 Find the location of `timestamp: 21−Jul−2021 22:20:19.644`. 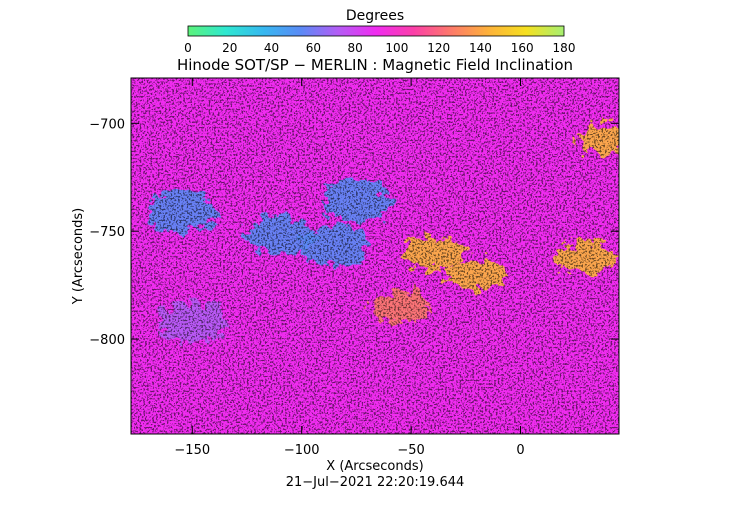

timestamp: 21−Jul−2021 22:20:19.644 is located at coordinates (375, 482).